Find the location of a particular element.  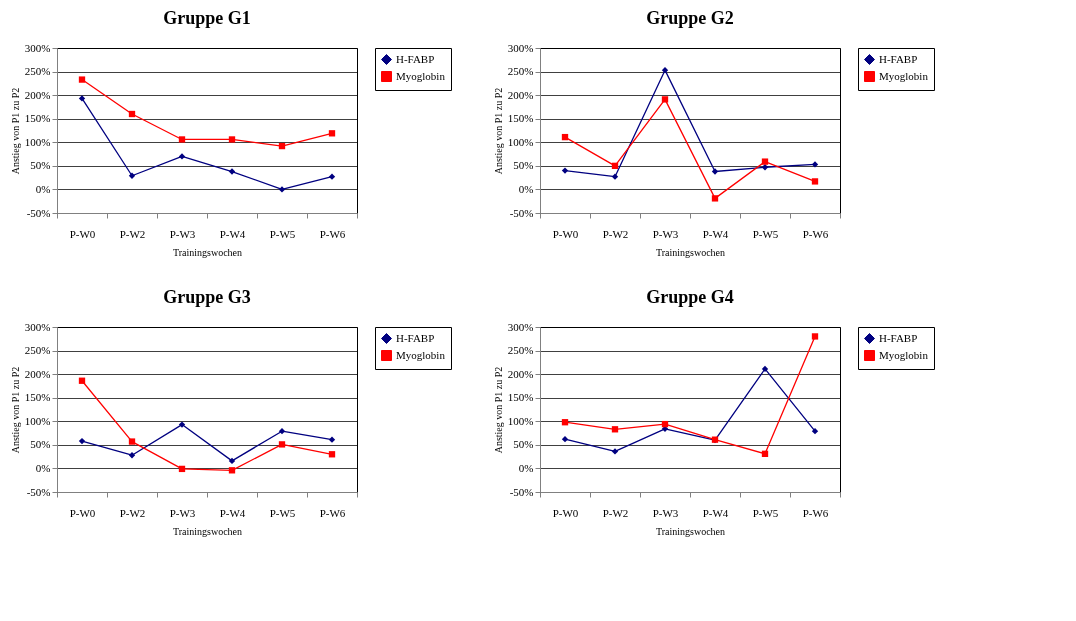

chart-title: Gruppe G3 is located at coordinates (207, 297).